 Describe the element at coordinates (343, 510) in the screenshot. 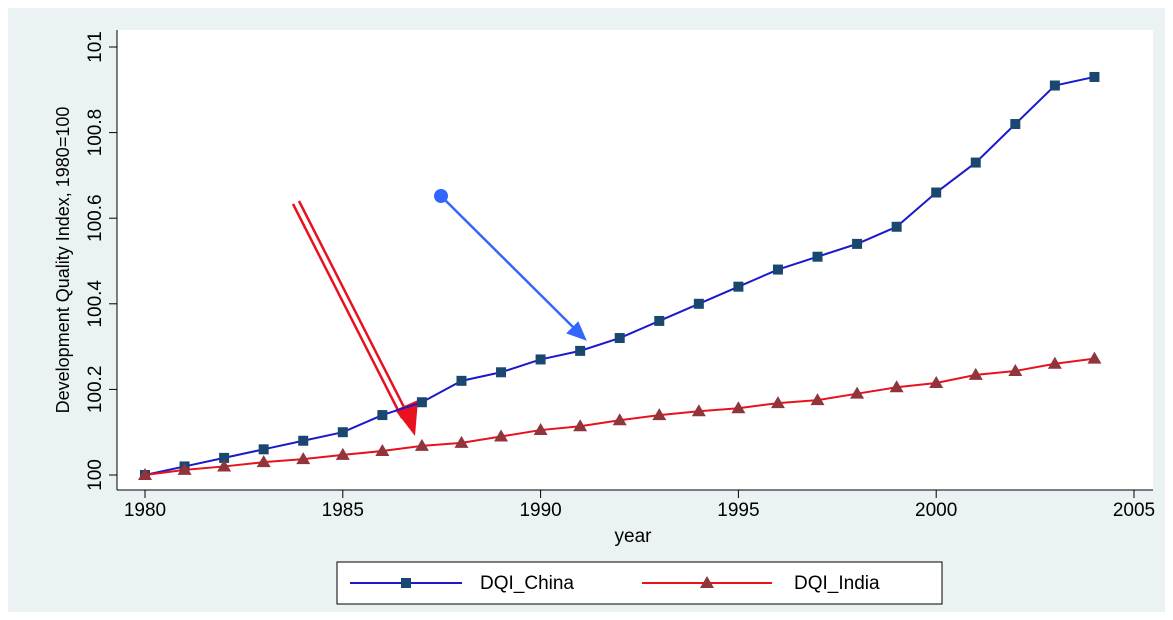

I see `x-tick-label: 1985` at that location.